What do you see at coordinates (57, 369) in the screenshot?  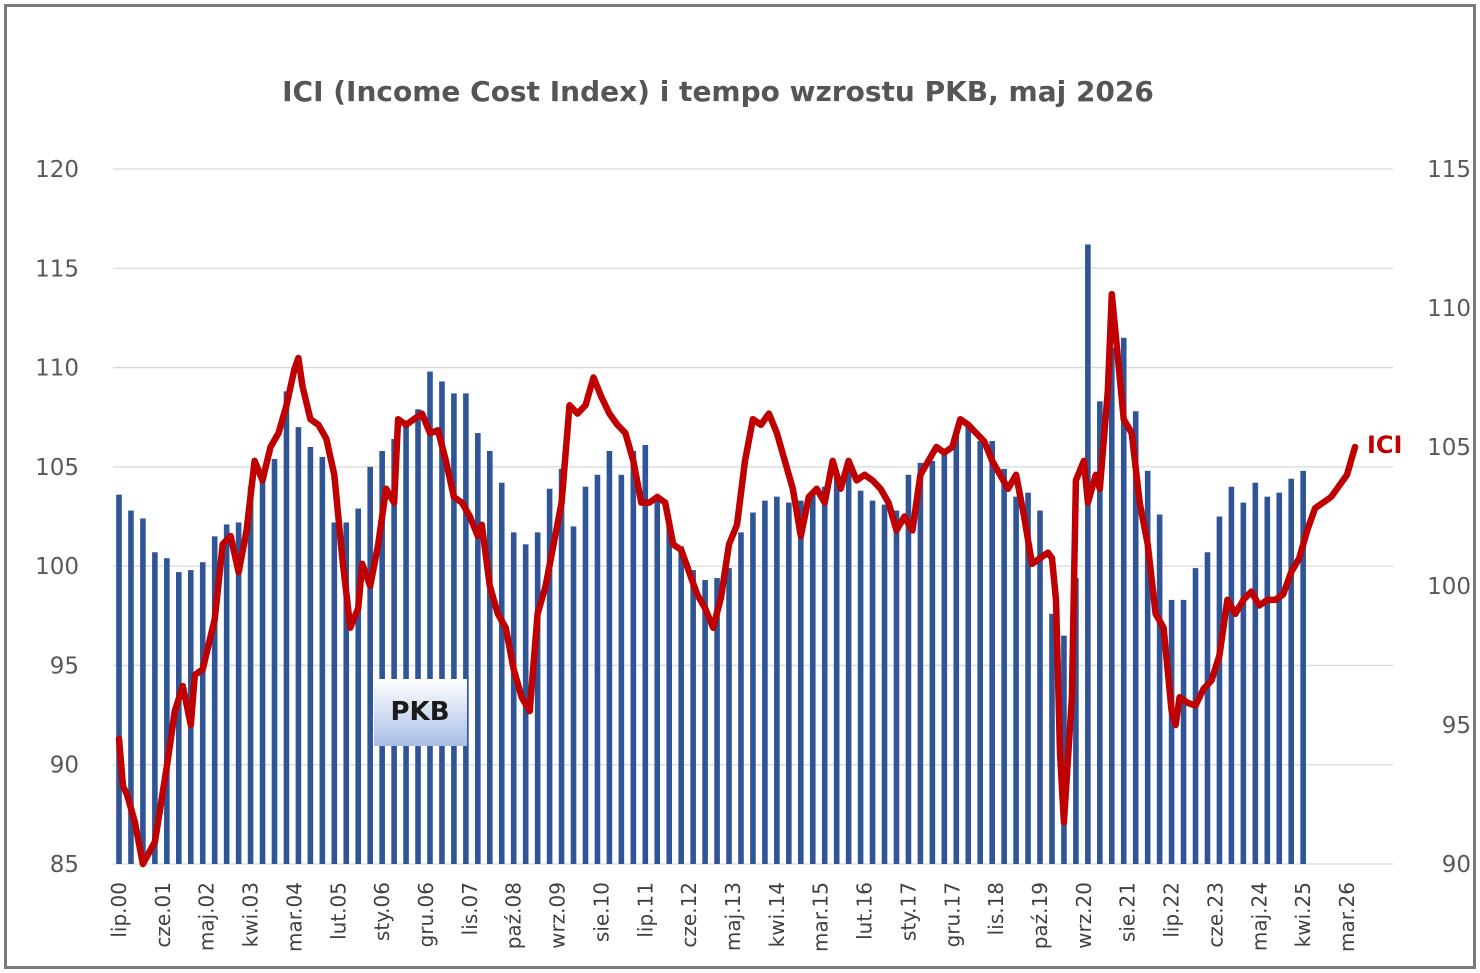 I see `left-tick-label: 110` at bounding box center [57, 369].